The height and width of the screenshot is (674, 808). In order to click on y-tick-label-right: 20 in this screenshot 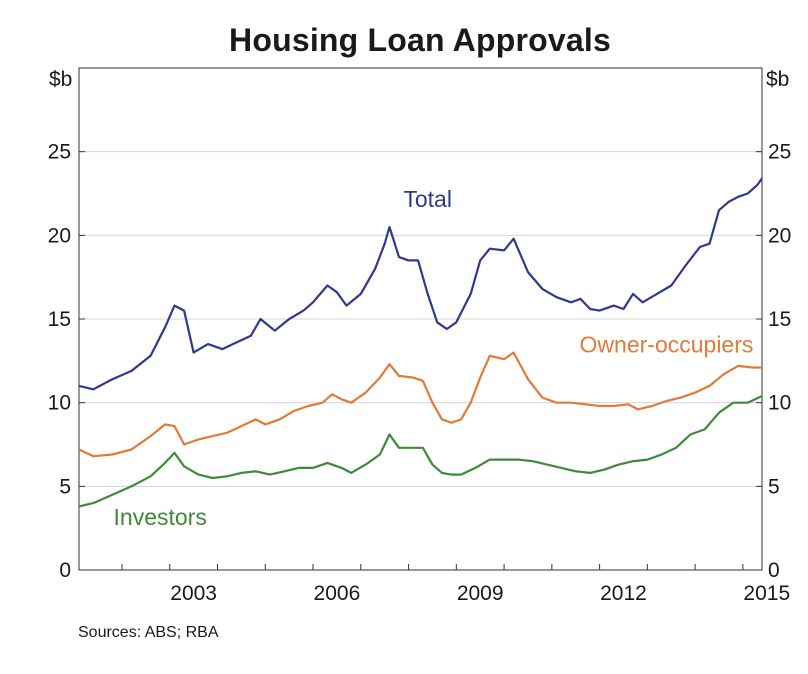, I will do `click(779, 235)`.